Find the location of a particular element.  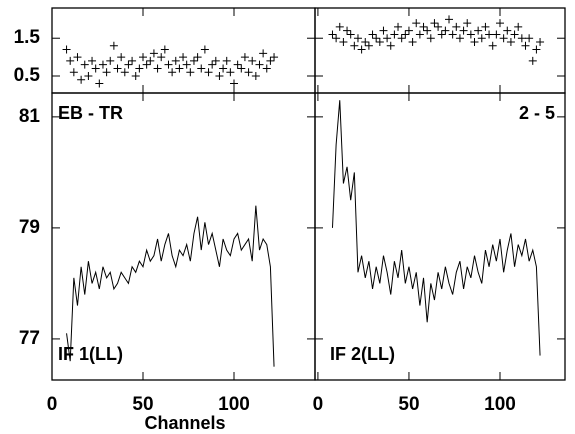

annotation: 2 - 5 is located at coordinates (537, 113).